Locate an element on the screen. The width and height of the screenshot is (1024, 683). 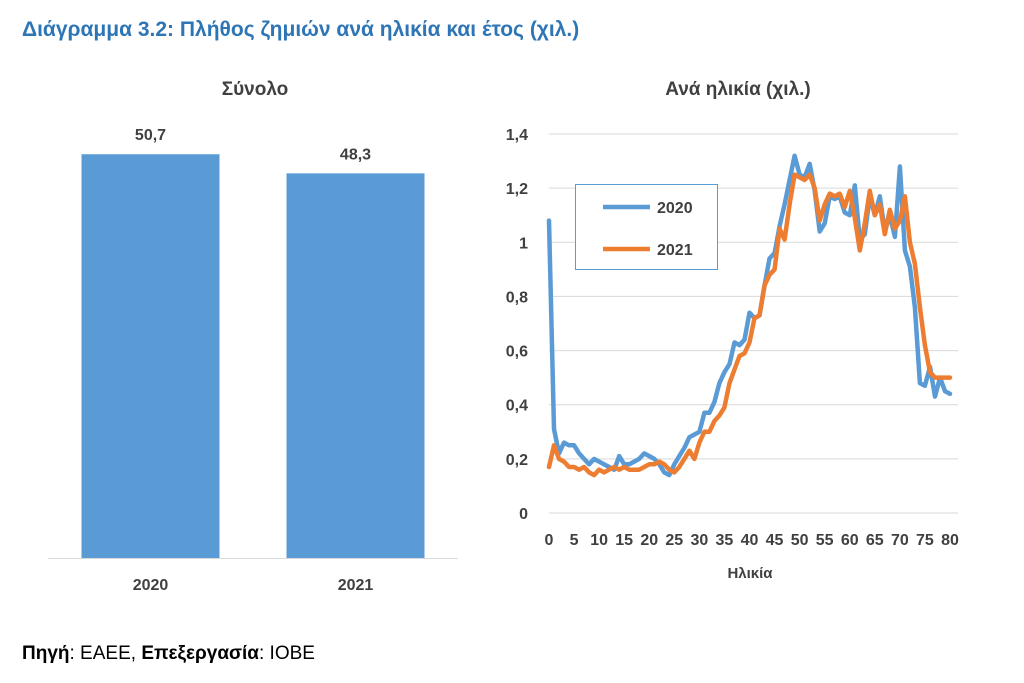
x-tick-label: 30 is located at coordinates (699, 540).